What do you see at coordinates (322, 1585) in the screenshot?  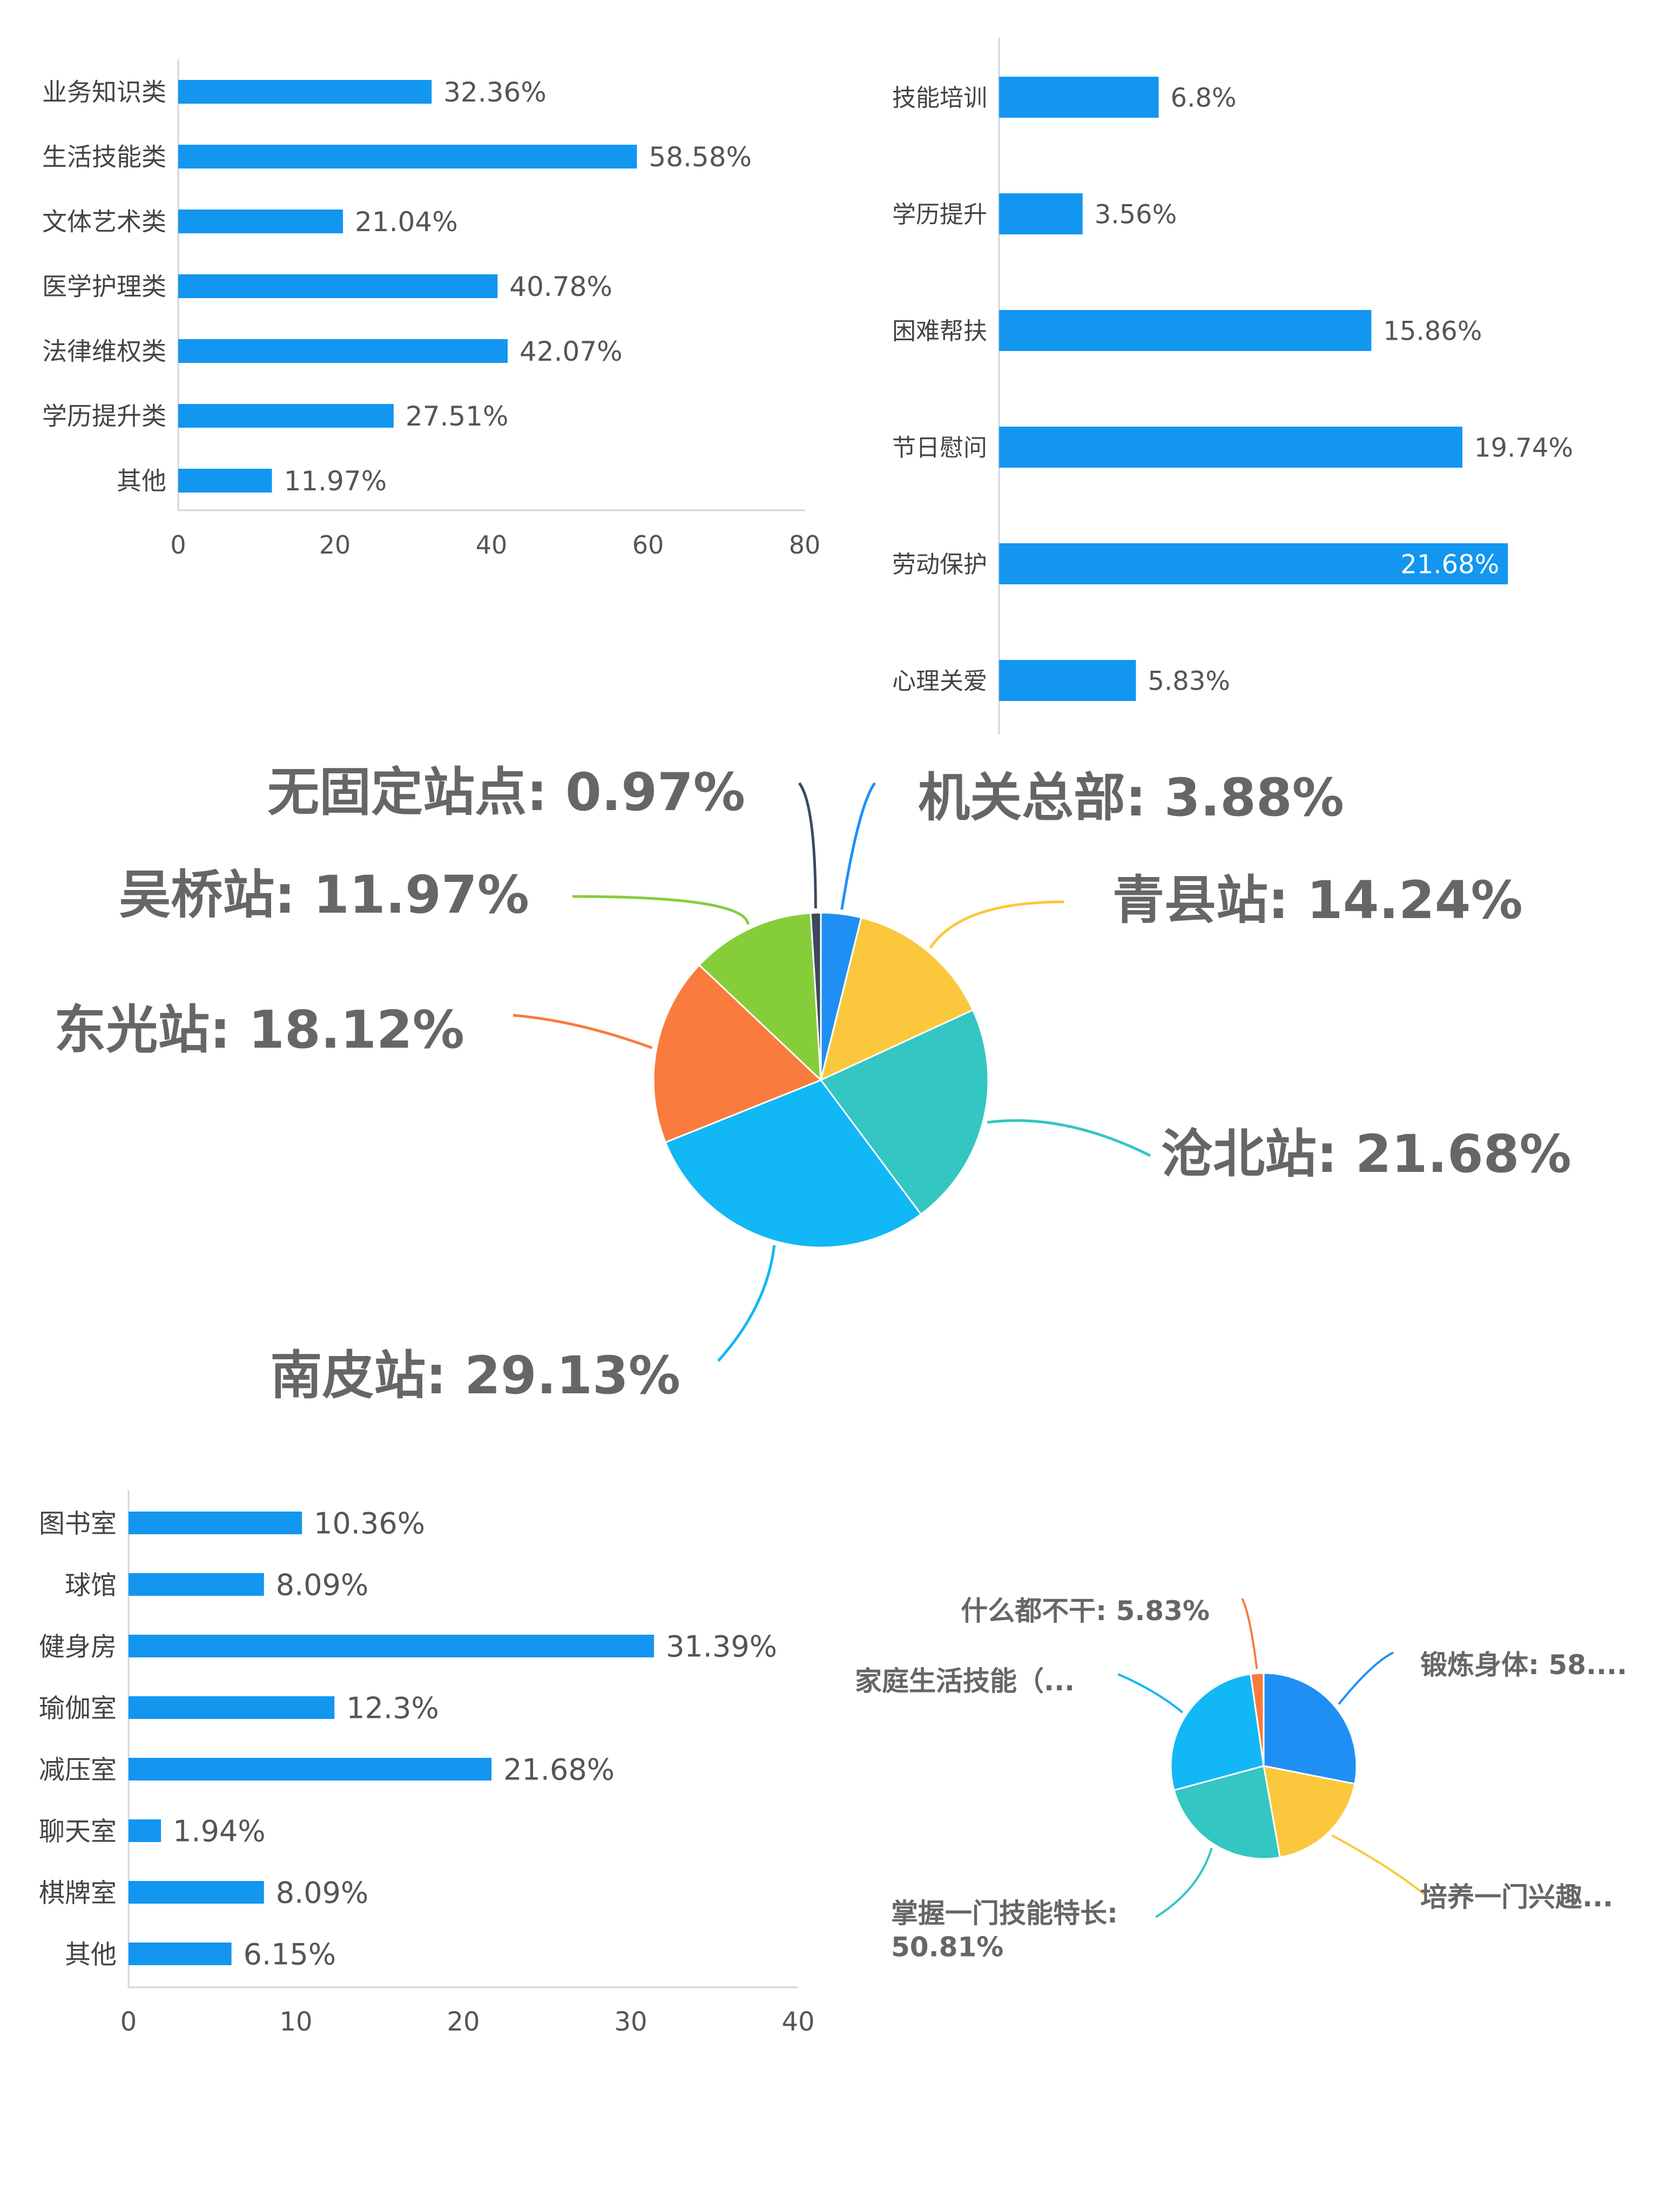 I see `data-label-1: 8.09%` at bounding box center [322, 1585].